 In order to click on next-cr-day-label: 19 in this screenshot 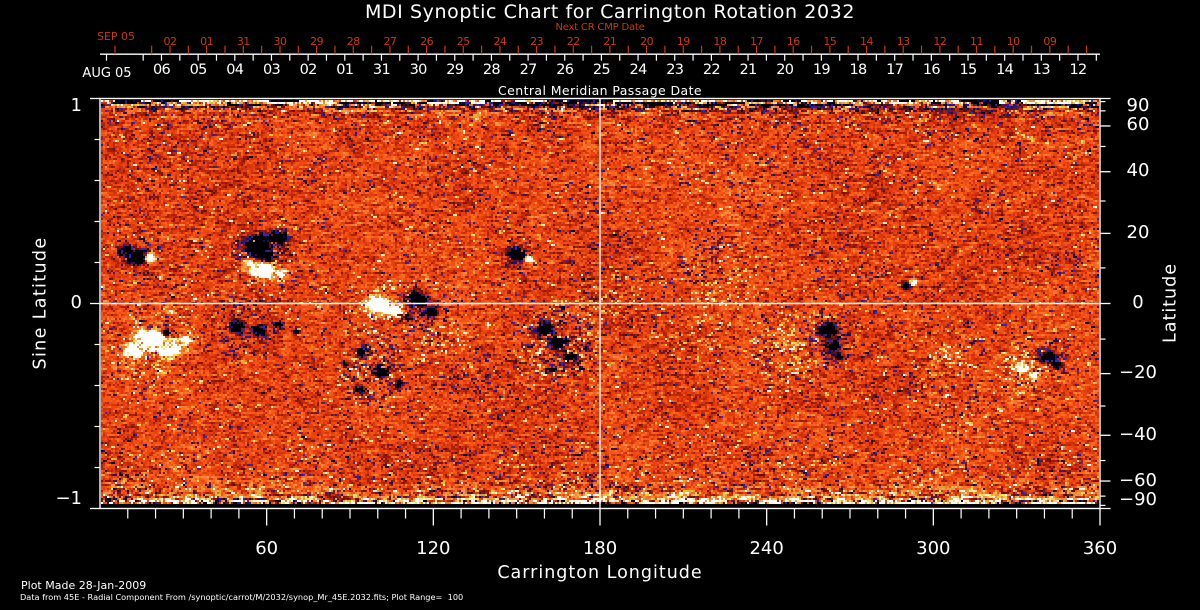, I will do `click(683, 41)`.